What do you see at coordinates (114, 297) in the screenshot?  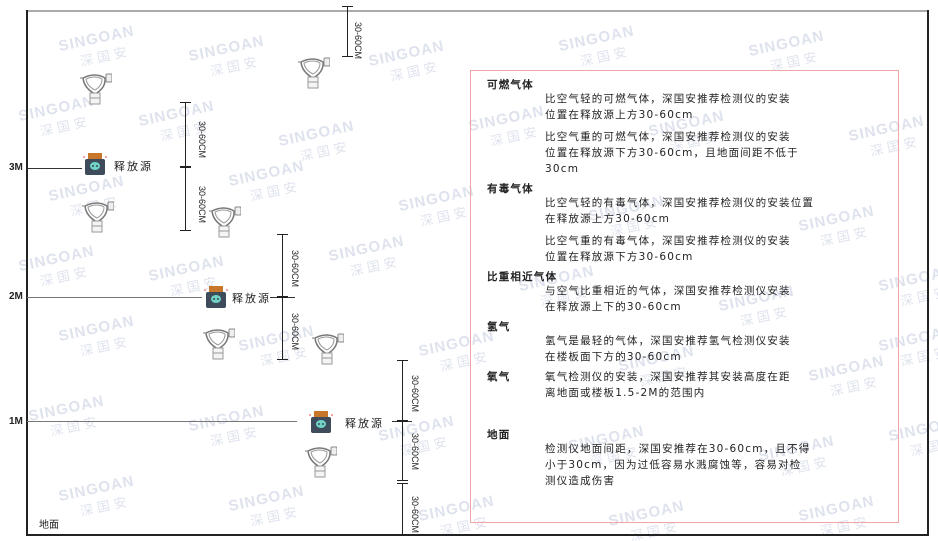 I see `level-2m-line` at bounding box center [114, 297].